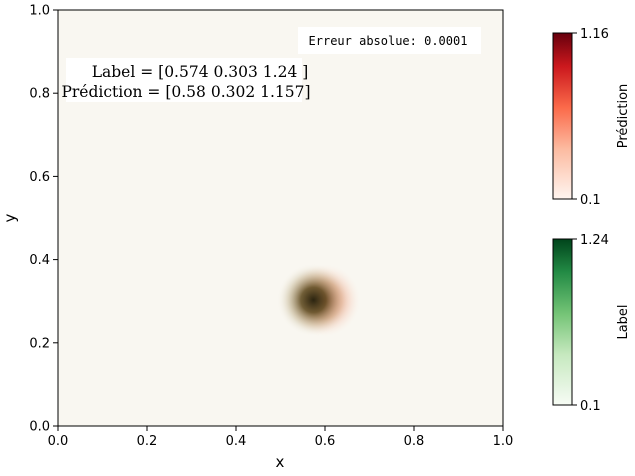  Describe the element at coordinates (39, 427) in the screenshot. I see `y-tick-label: 0.0` at that location.